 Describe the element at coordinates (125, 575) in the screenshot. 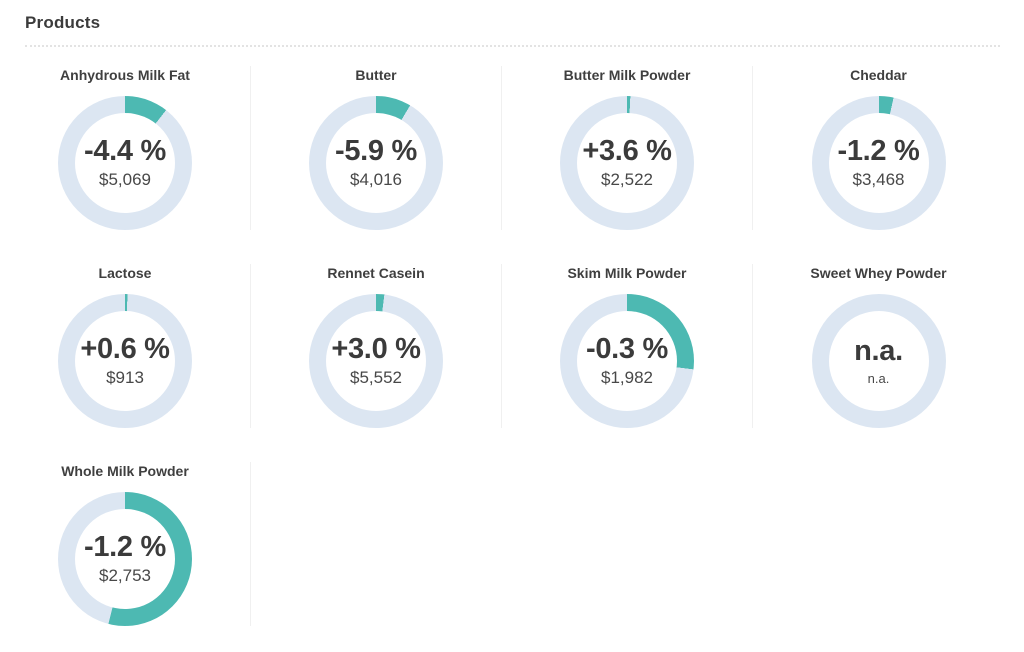

I see `average-price: $2,753` at that location.